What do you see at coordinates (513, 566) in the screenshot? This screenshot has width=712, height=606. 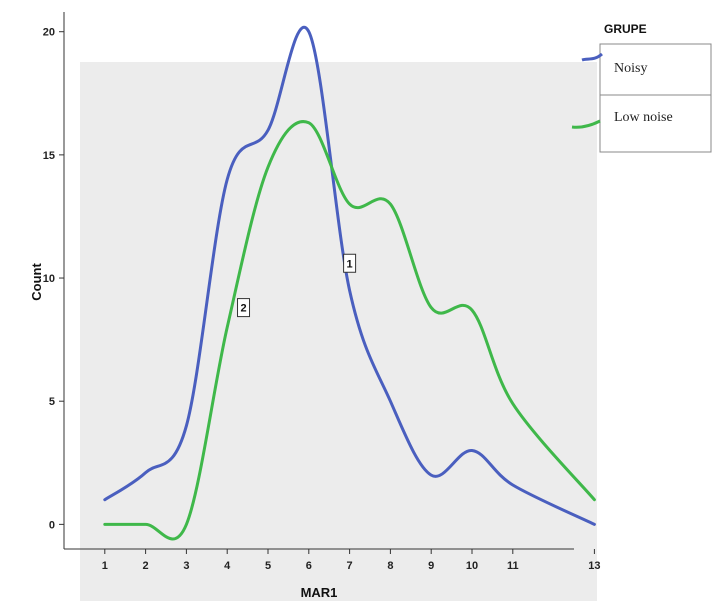 I see `x-tick-label-11: 11` at bounding box center [513, 566].